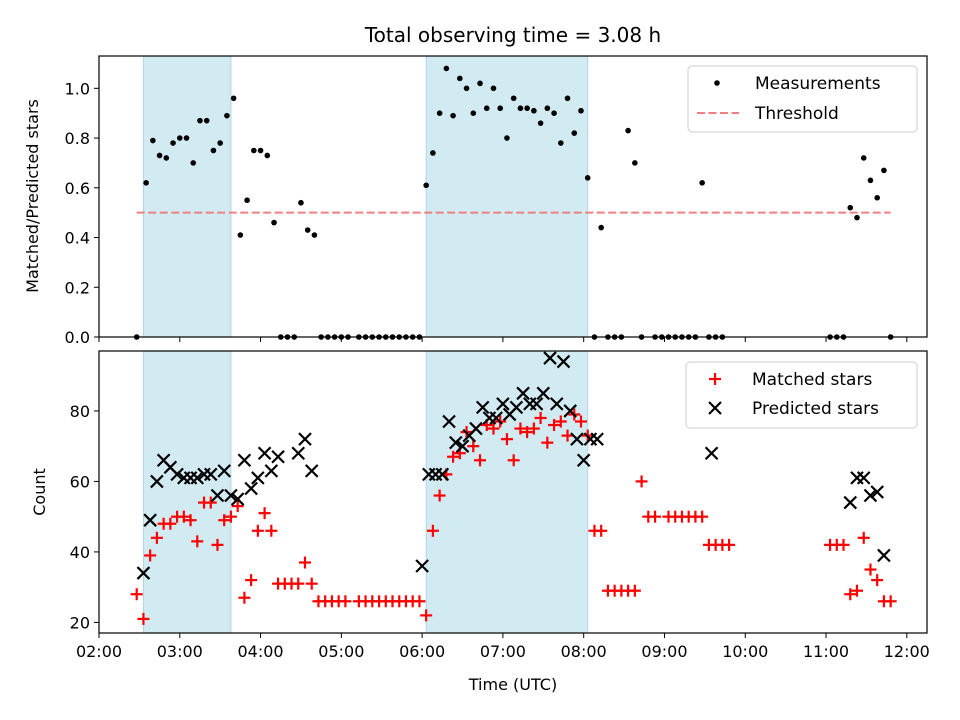 The width and height of the screenshot is (960, 720). What do you see at coordinates (715, 408) in the screenshot?
I see `legend-marker-predicted` at bounding box center [715, 408].